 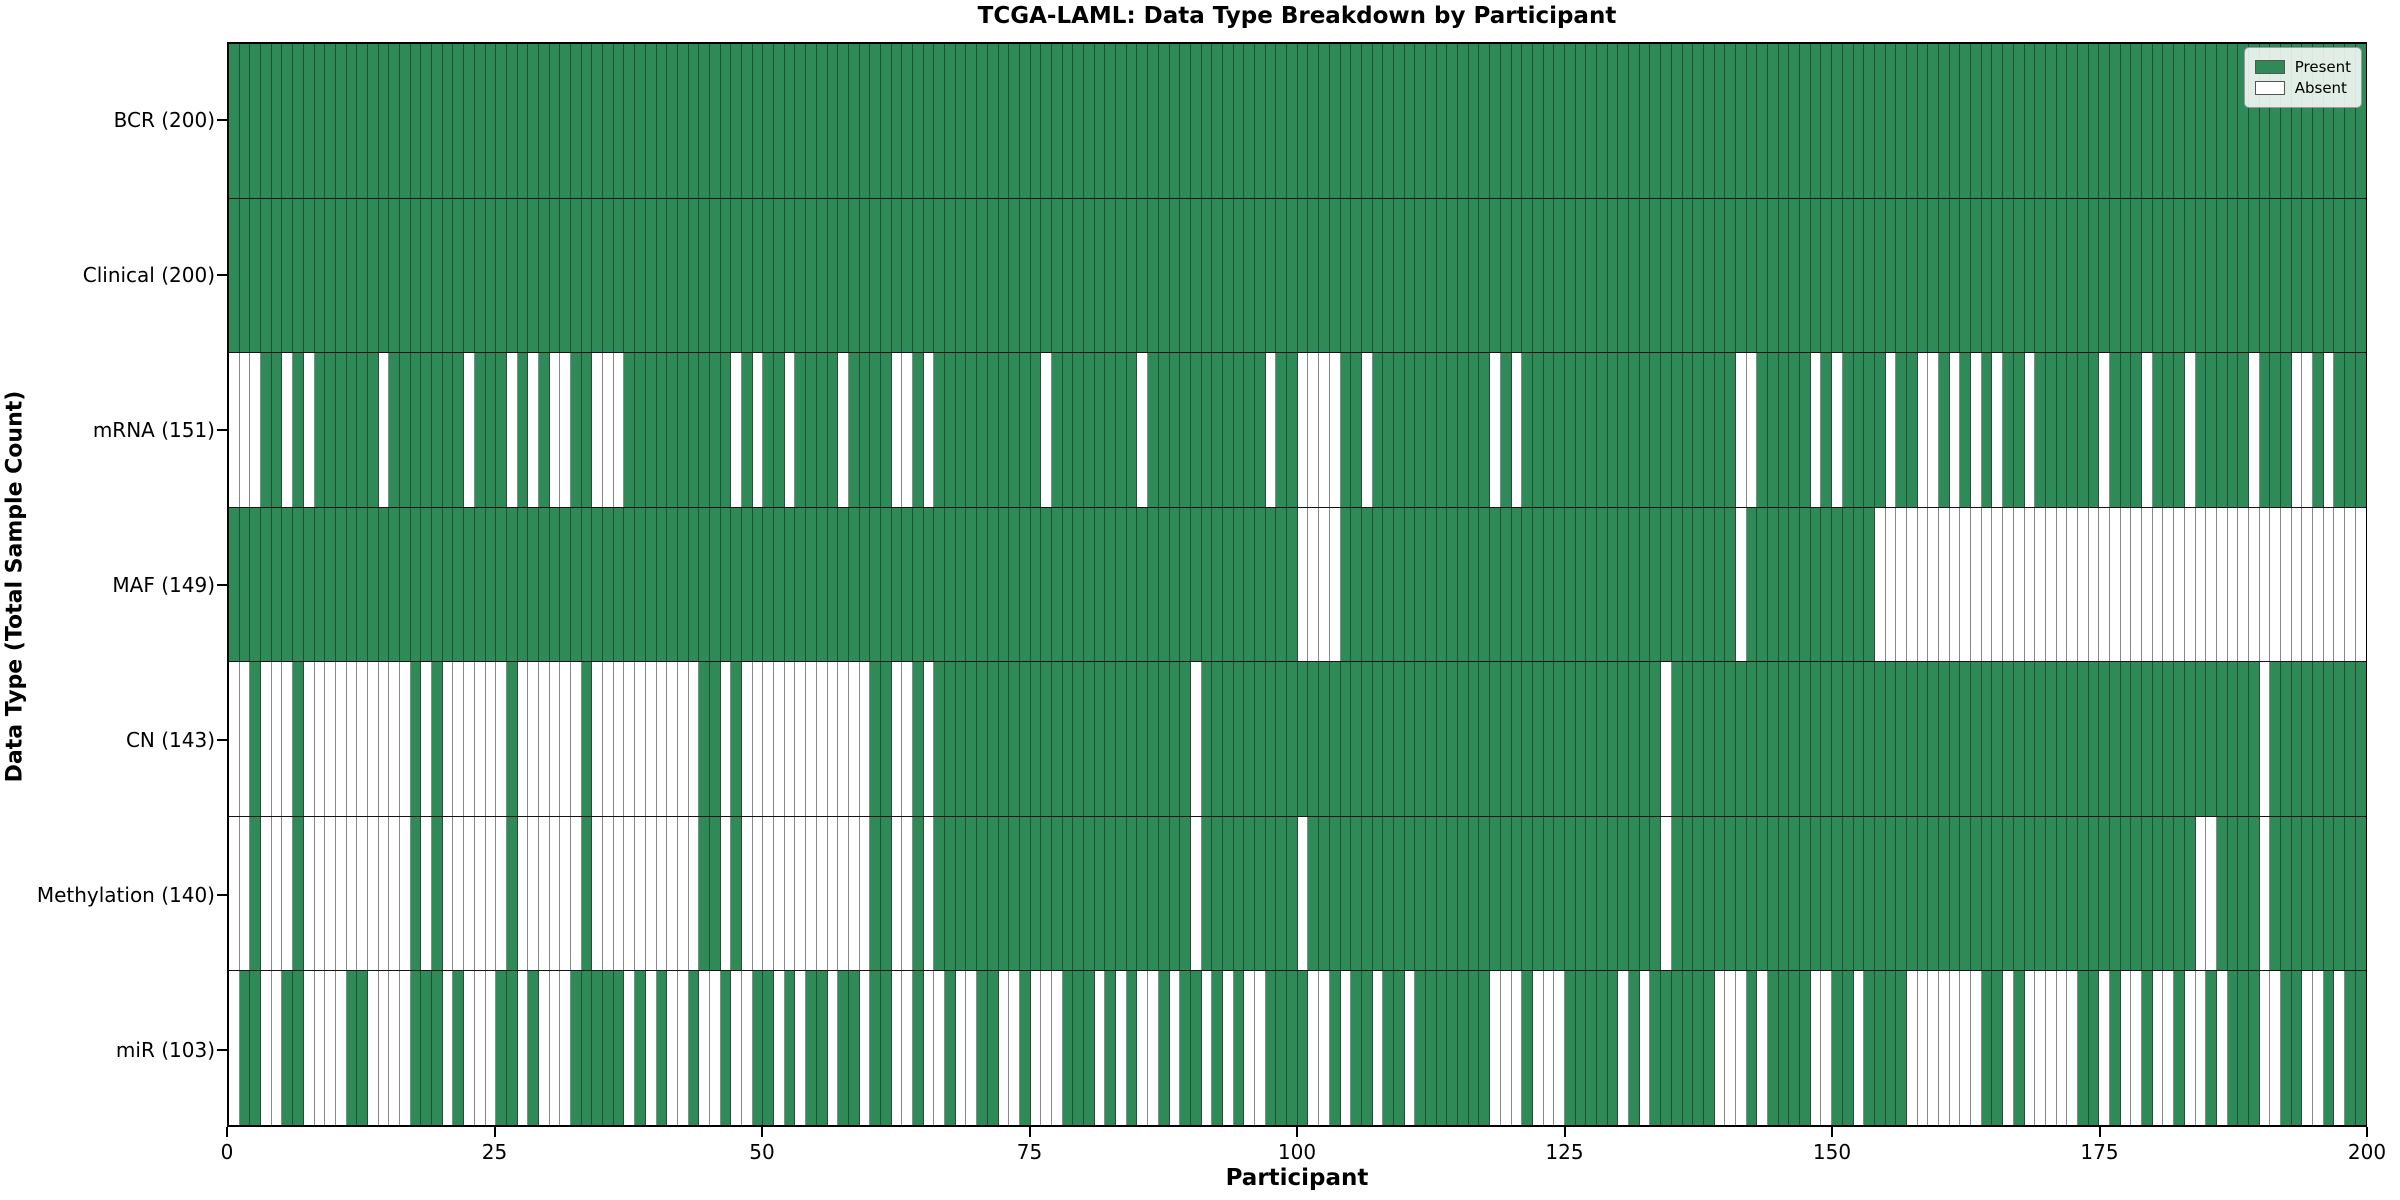 I want to click on heatmap-row-miR, so click(x=1297, y=1048).